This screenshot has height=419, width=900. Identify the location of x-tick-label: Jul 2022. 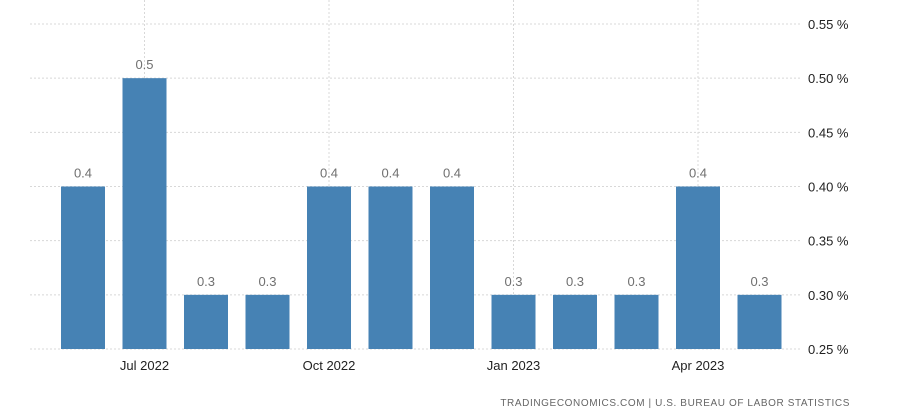
(144, 365).